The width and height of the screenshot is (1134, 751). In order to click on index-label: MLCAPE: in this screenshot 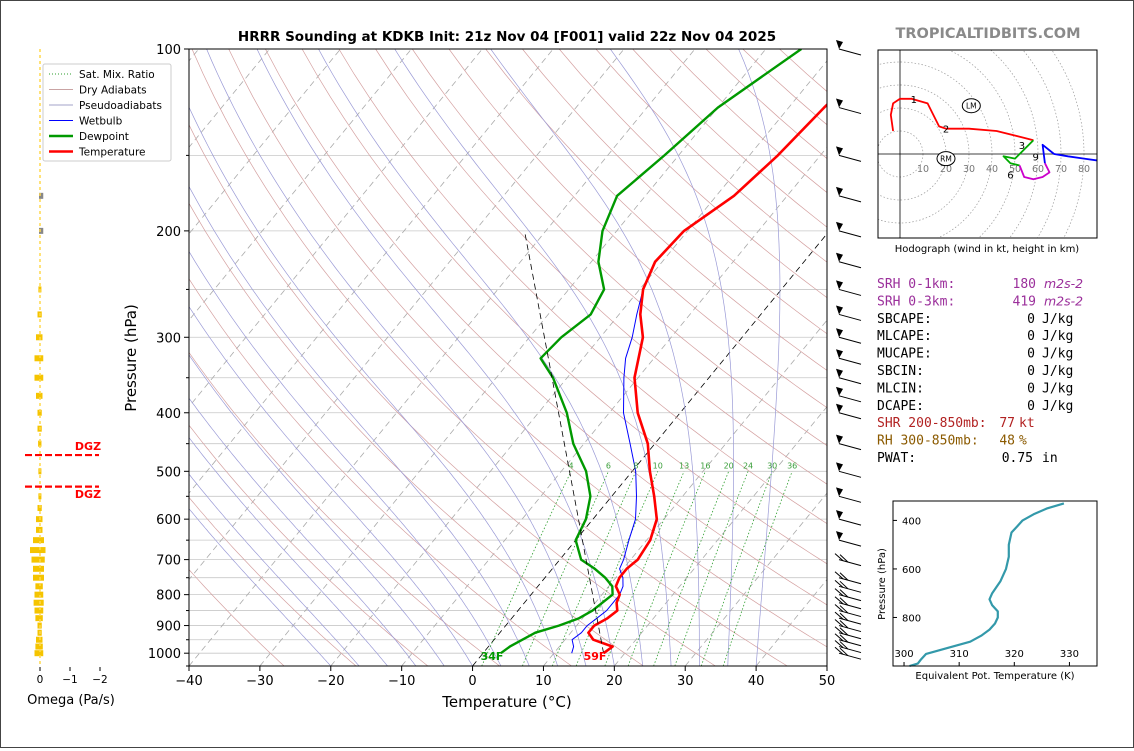, I will do `click(904, 336)`.